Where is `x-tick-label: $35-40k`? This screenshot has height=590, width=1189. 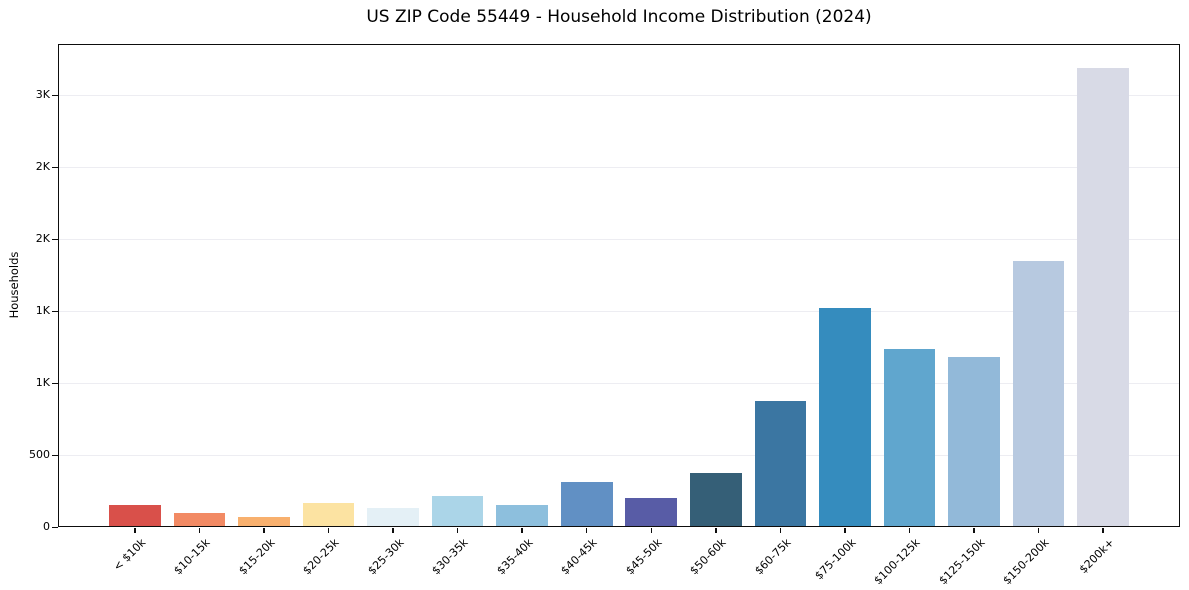
x-tick-label: $35-40k is located at coordinates (515, 557).